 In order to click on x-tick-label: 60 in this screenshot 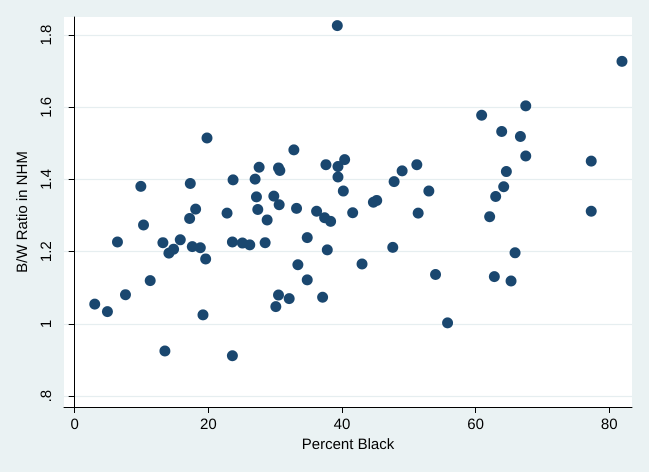, I will do `click(475, 424)`.